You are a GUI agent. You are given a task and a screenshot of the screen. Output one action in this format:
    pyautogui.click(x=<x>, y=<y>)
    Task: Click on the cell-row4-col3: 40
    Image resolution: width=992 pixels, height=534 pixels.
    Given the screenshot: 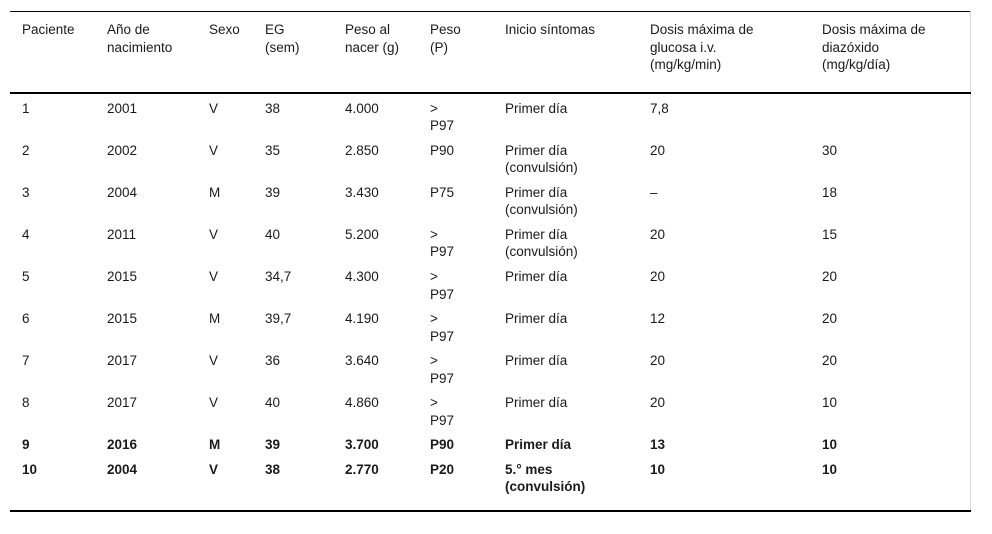 What is the action you would take?
    pyautogui.click(x=273, y=234)
    